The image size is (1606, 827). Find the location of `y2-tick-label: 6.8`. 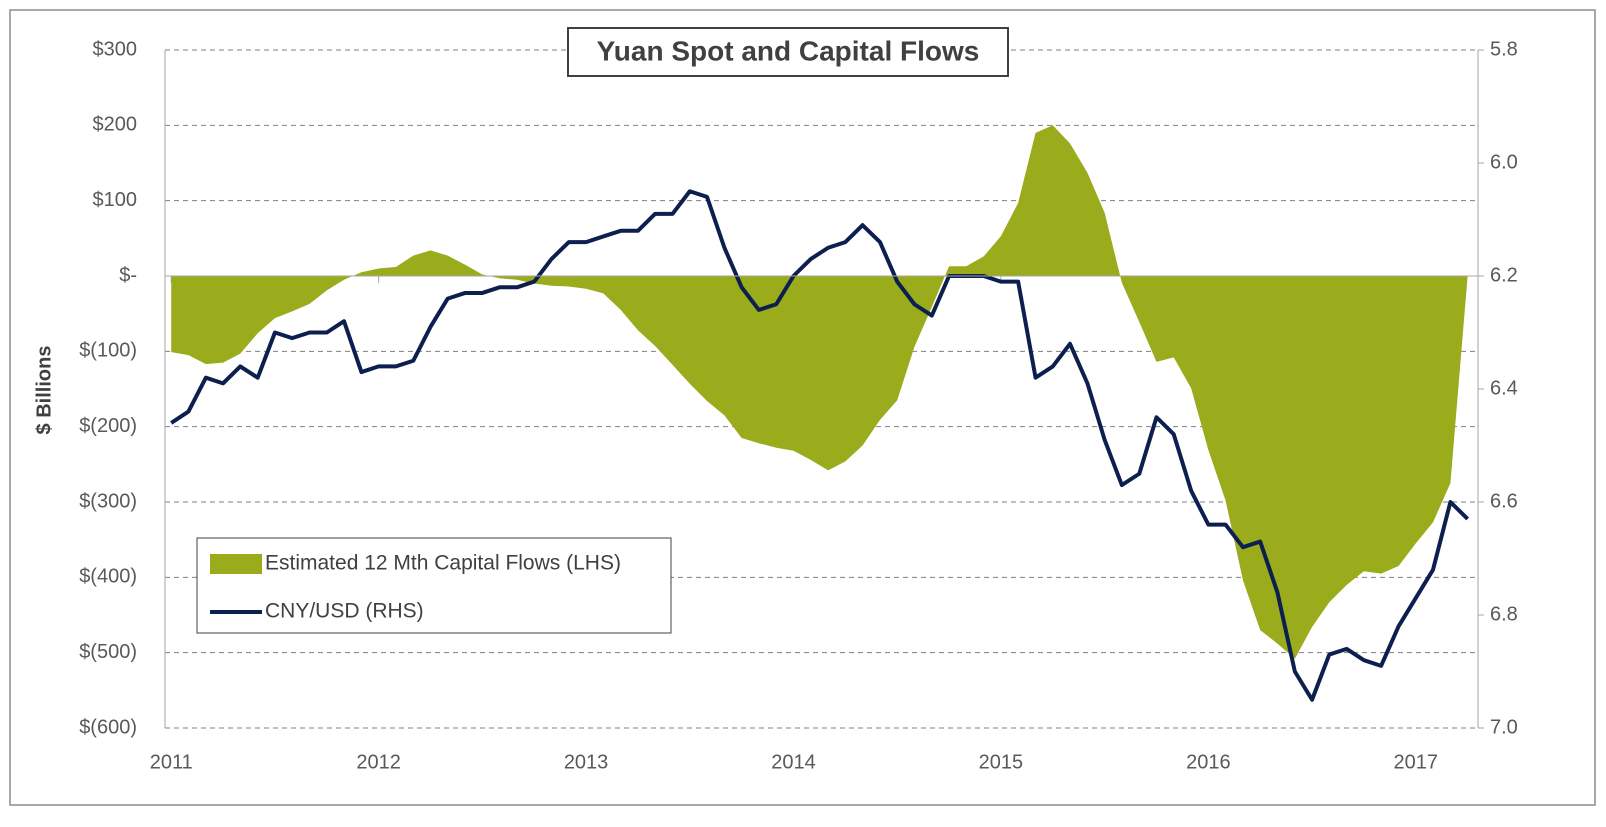

y2-tick-label: 6.8 is located at coordinates (1504, 614).